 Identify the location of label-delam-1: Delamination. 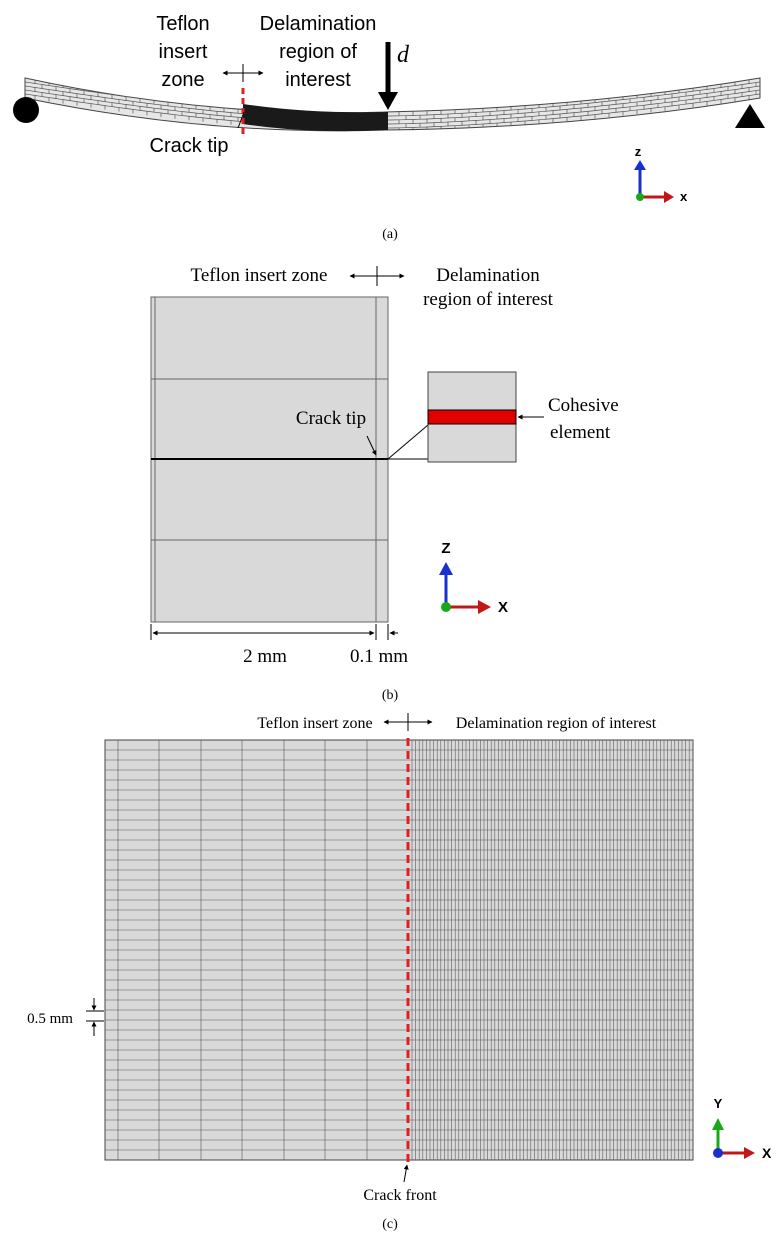
(318, 24).